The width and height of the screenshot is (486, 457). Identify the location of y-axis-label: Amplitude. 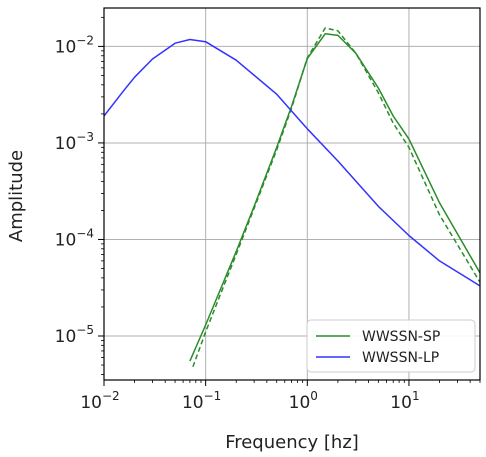
(16, 196).